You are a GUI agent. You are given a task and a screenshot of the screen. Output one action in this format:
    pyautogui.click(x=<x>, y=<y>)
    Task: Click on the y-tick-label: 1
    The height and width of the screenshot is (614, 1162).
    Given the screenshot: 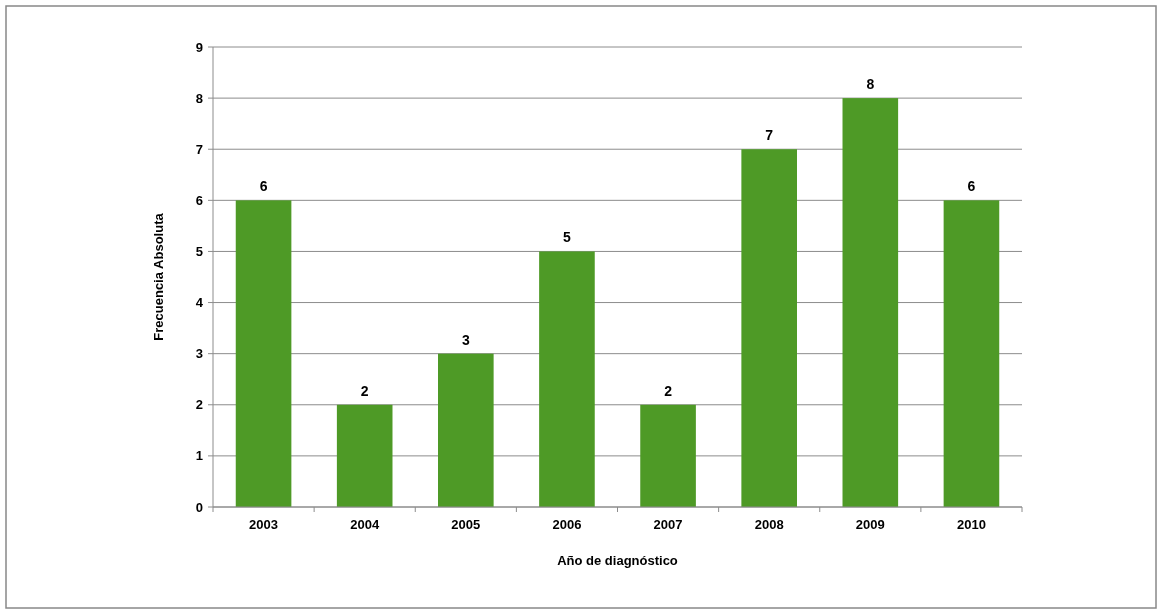 What is the action you would take?
    pyautogui.click(x=199, y=456)
    